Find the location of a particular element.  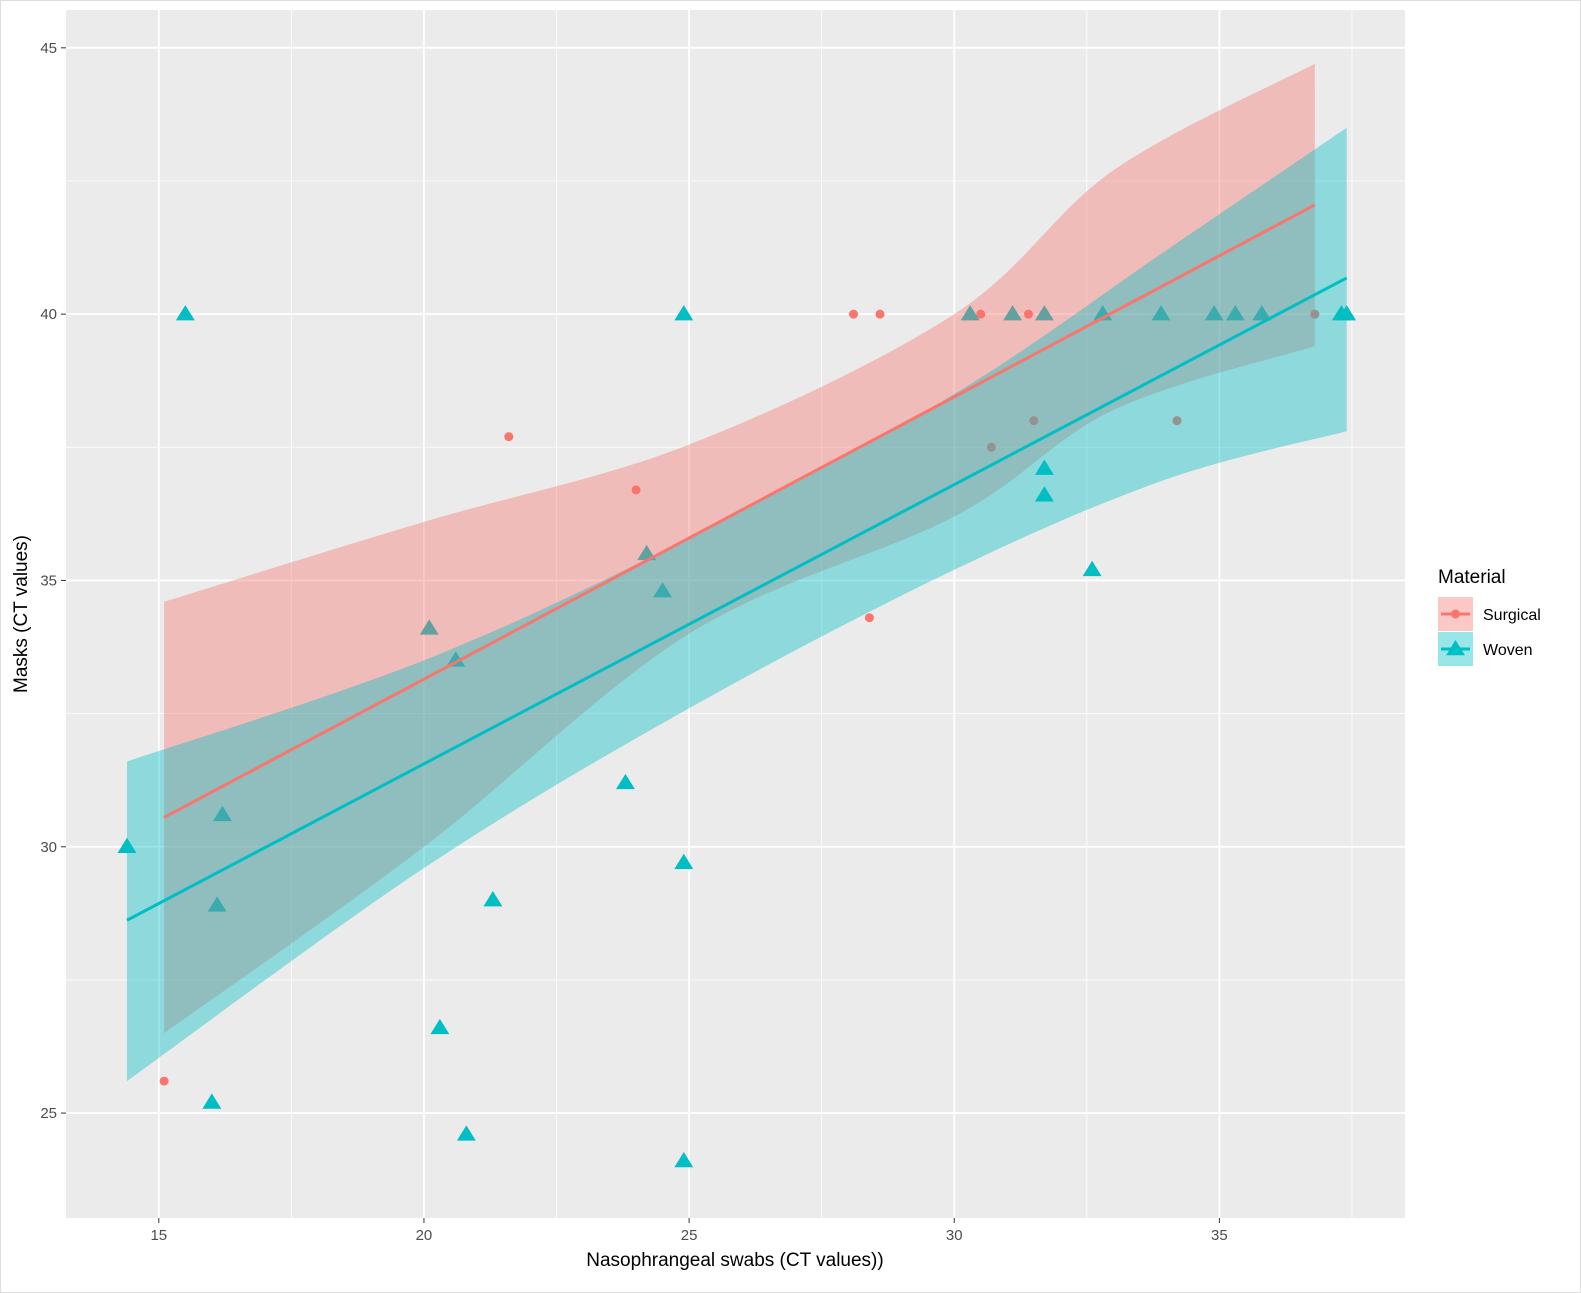

legend-title: Material is located at coordinates (1472, 577).